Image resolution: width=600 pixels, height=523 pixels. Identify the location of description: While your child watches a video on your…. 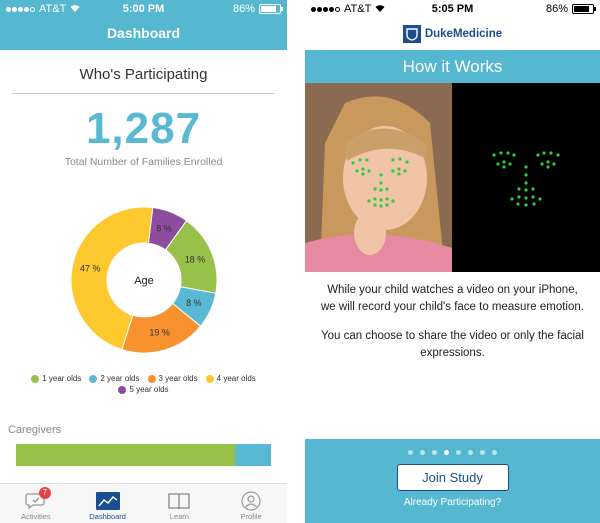
(452, 317).